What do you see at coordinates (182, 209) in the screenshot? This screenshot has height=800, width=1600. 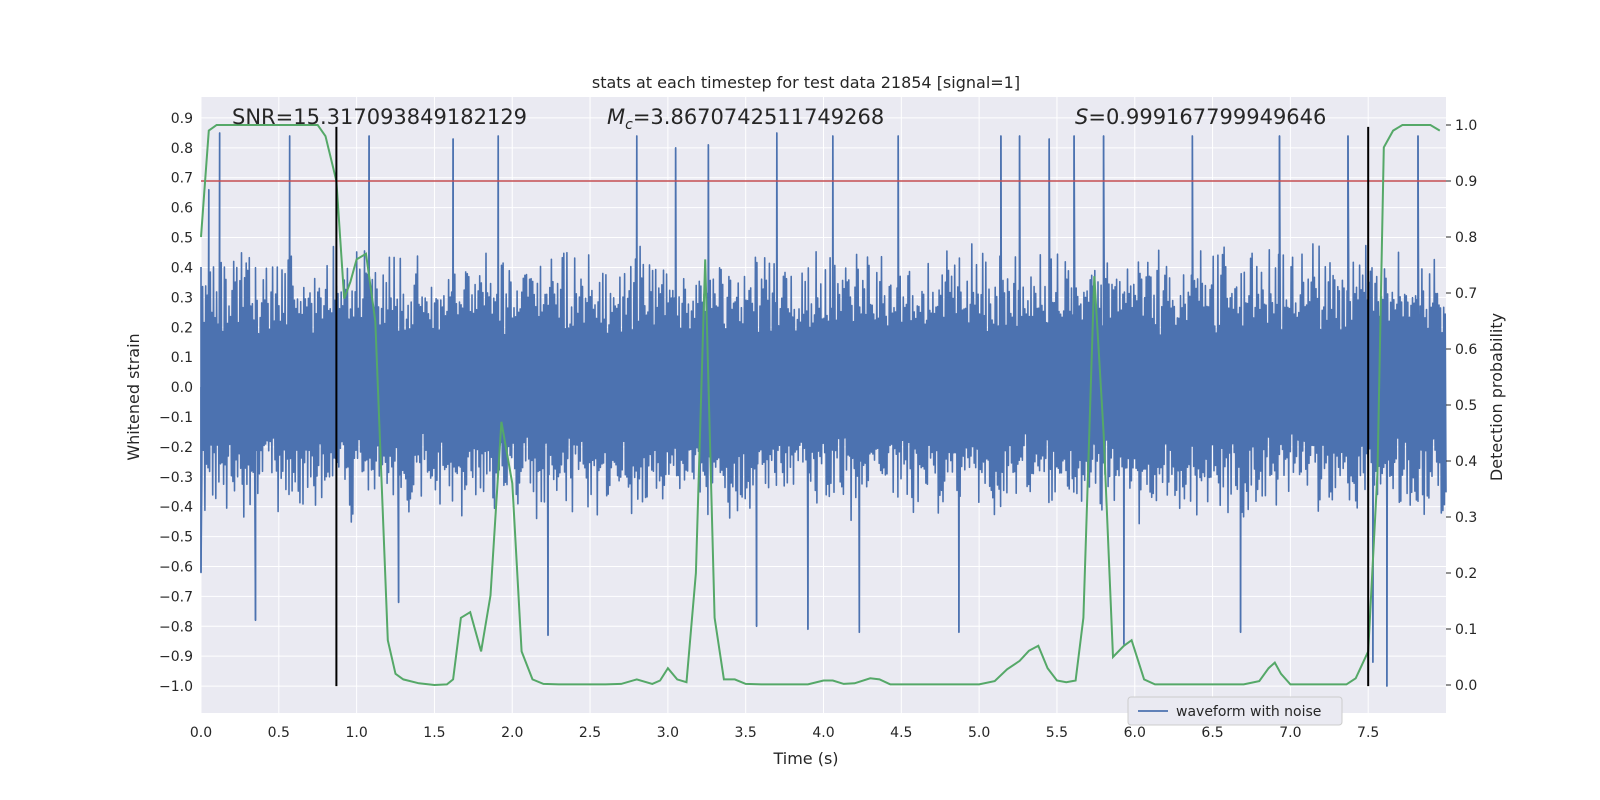 I see `y-tick-label: 0.6` at bounding box center [182, 209].